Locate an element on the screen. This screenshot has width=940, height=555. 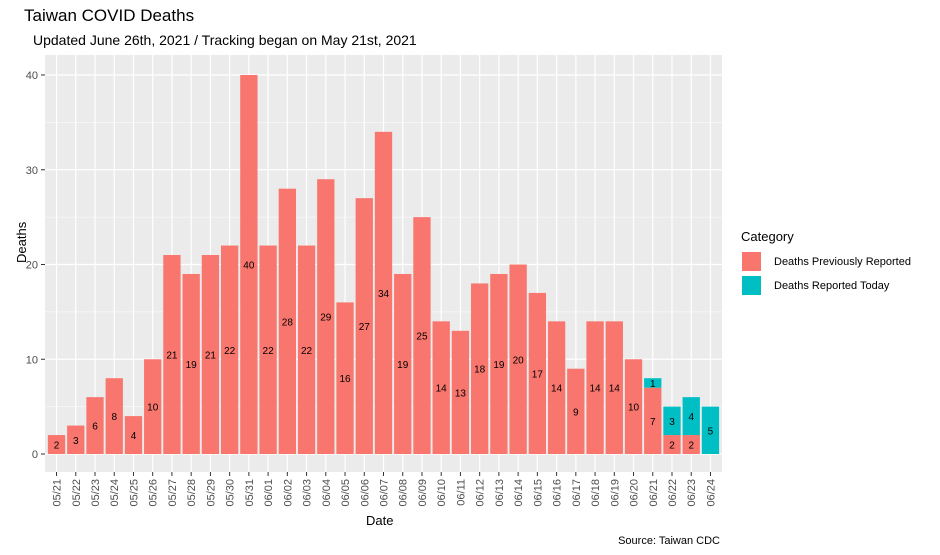
x-tick-label: 06/06 is located at coordinates (365, 493).